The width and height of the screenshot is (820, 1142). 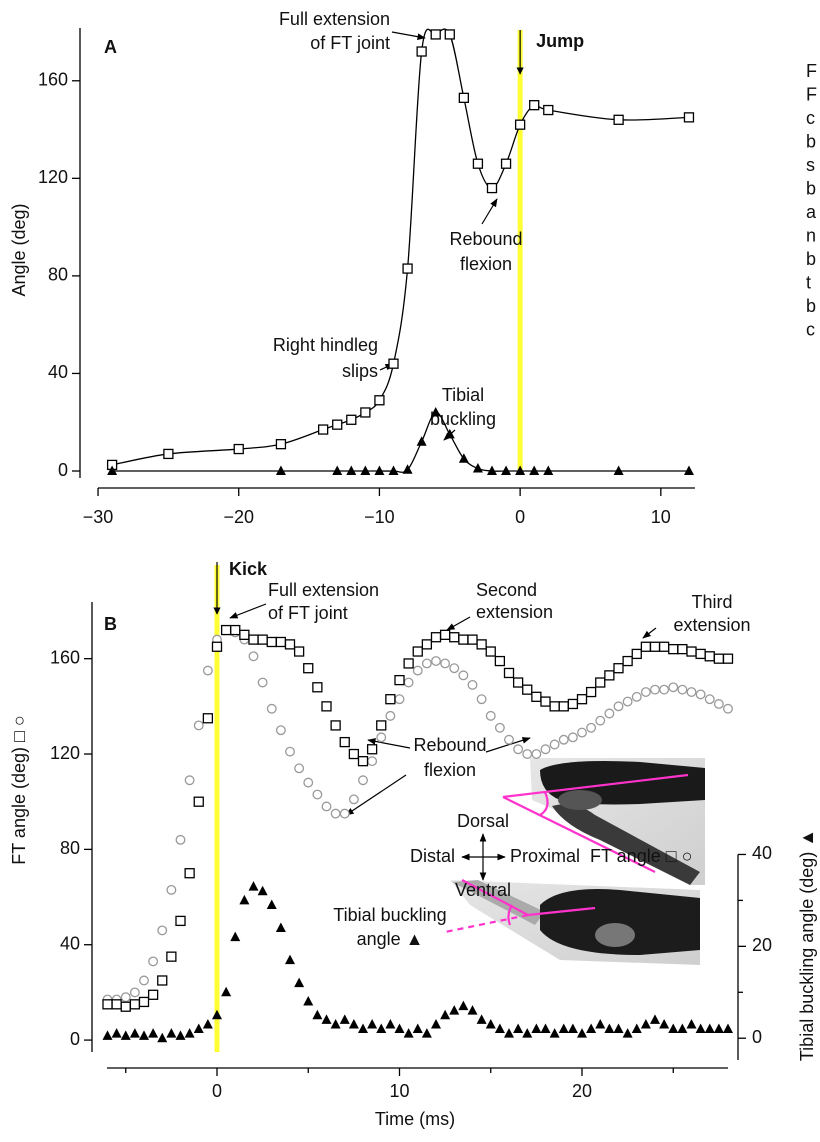 I want to click on event-highlight, so click(x=217, y=808).